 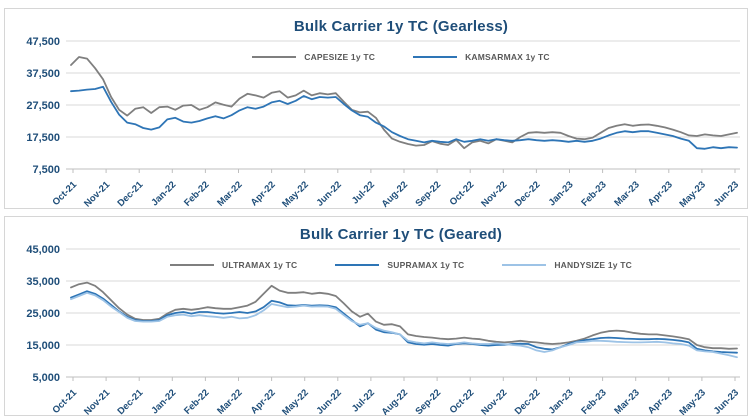 I want to click on y-axis-tick-label: 25,000, so click(x=43, y=314).